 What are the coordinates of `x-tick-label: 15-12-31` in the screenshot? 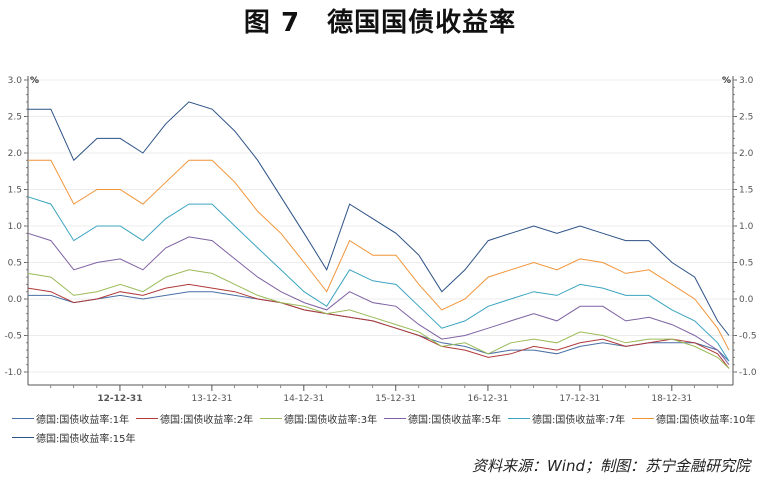 It's located at (395, 399).